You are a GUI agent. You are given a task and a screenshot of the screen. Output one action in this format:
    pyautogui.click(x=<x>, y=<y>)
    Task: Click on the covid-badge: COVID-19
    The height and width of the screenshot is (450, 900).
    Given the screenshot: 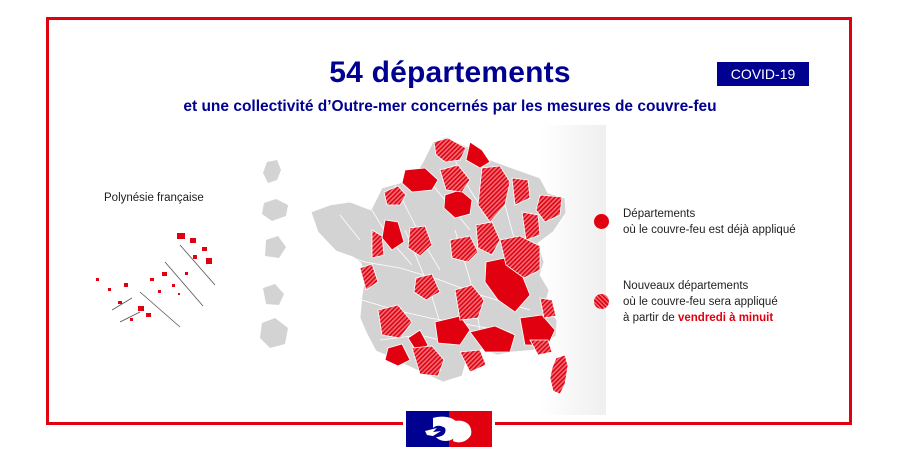 What is the action you would take?
    pyautogui.click(x=763, y=74)
    